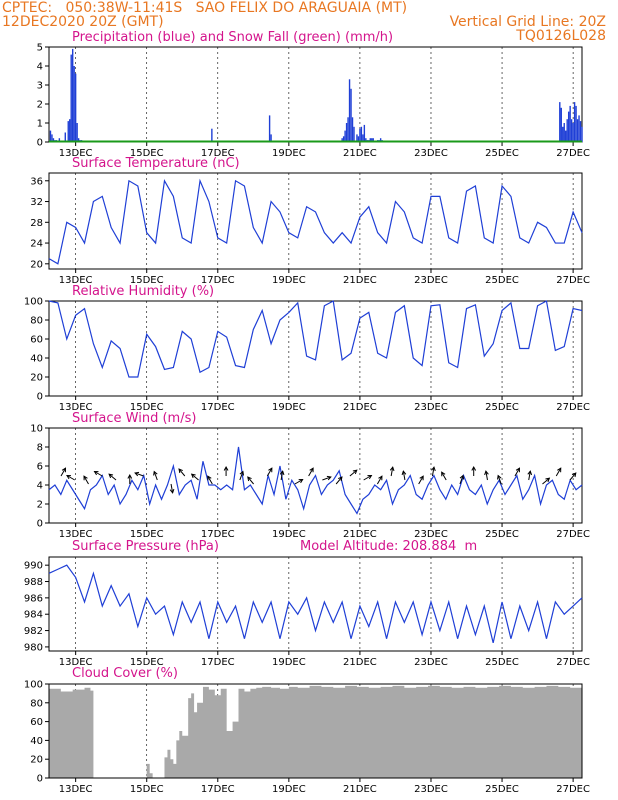 Image resolution: width=618 pixels, height=800 pixels. What do you see at coordinates (33, 582) in the screenshot?
I see `y-tick-label: 988` at bounding box center [33, 582].